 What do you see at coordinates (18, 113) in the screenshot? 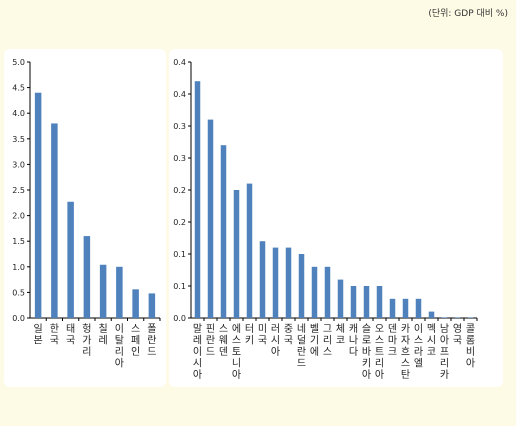
I see `left-chart-y-tick-label: 4.0` at bounding box center [18, 113].